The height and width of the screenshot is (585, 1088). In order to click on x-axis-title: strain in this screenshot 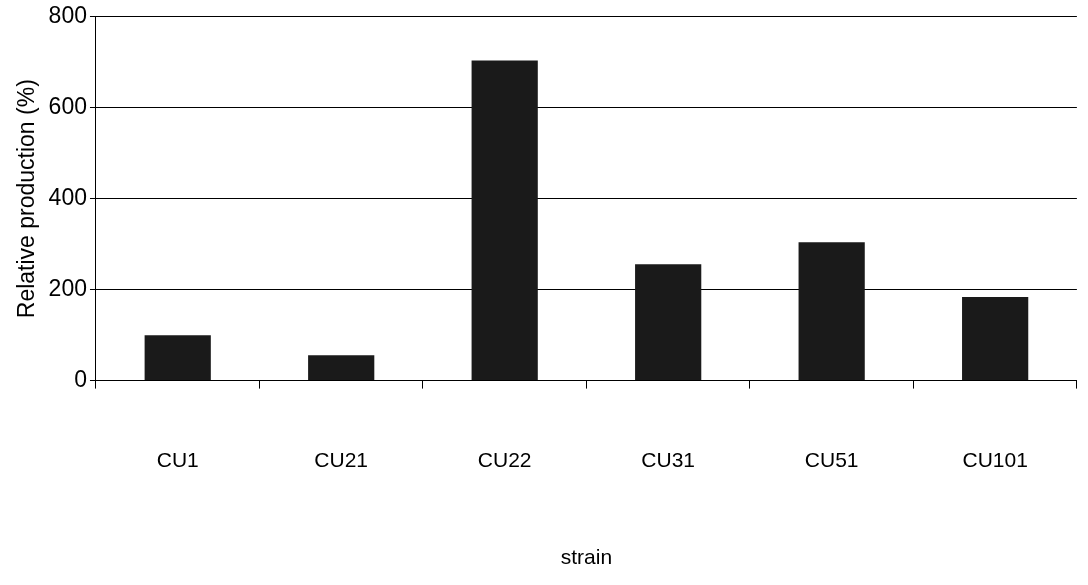, I will do `click(586, 557)`.